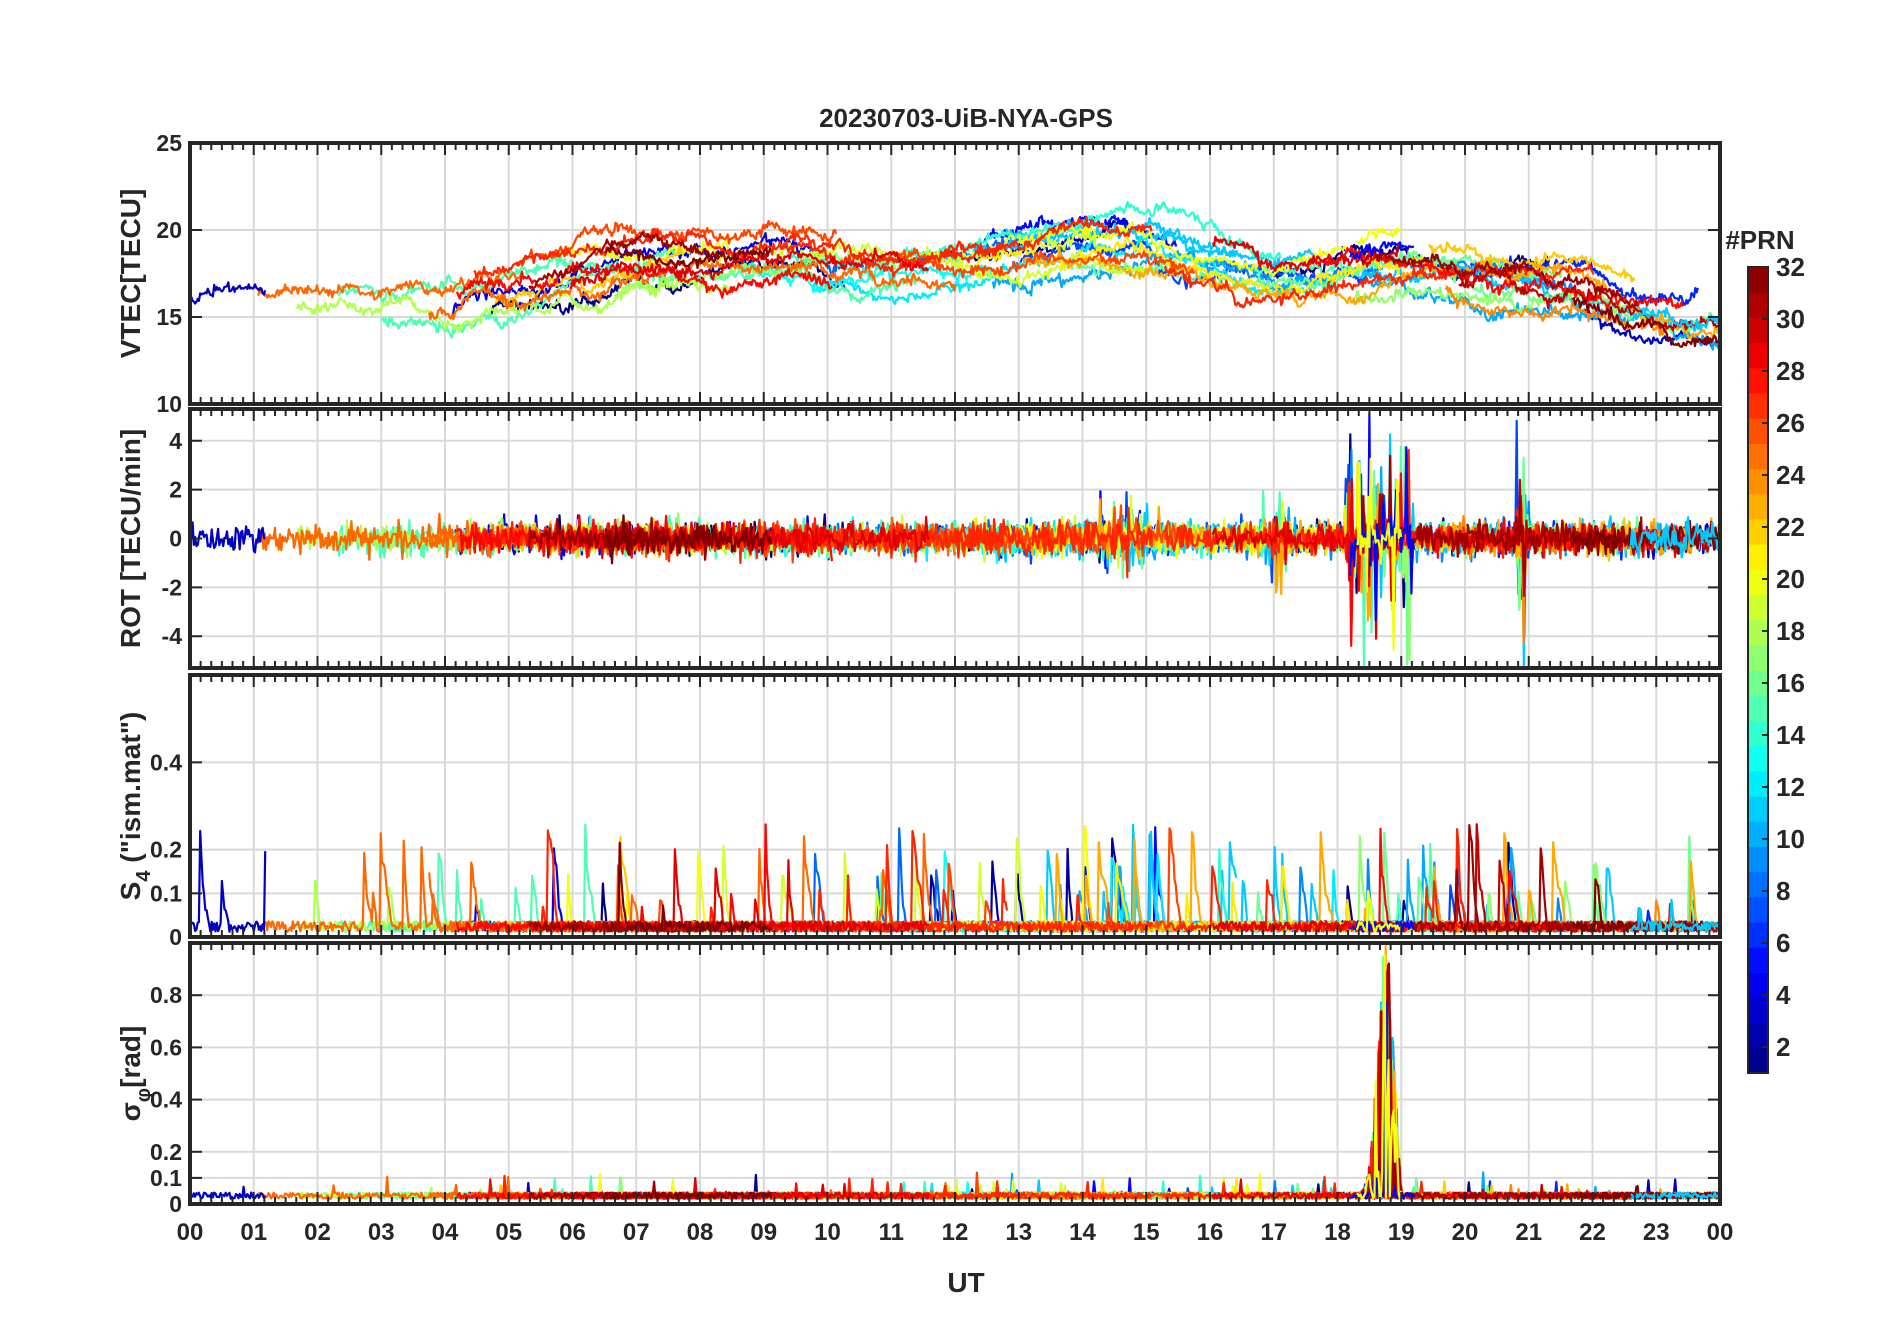 The height and width of the screenshot is (1330, 1902). I want to click on x-tick-label: 06, so click(572, 1232).